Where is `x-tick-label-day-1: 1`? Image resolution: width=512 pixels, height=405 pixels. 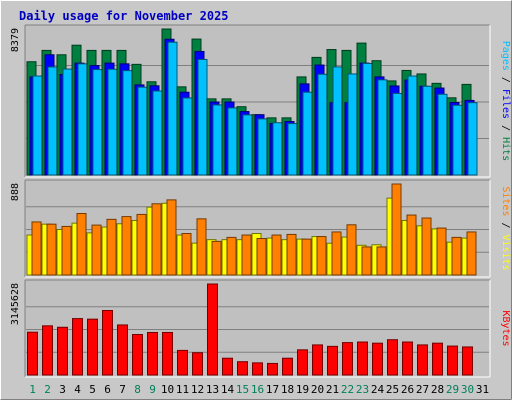
x-tick-label-day-1: 1 is located at coordinates (32, 389).